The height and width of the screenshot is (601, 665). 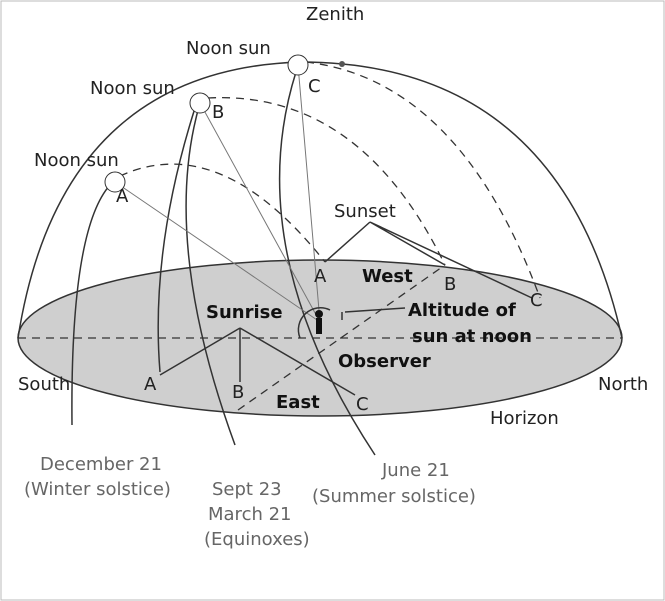 I want to click on equinox-descent, so click(x=326, y=181).